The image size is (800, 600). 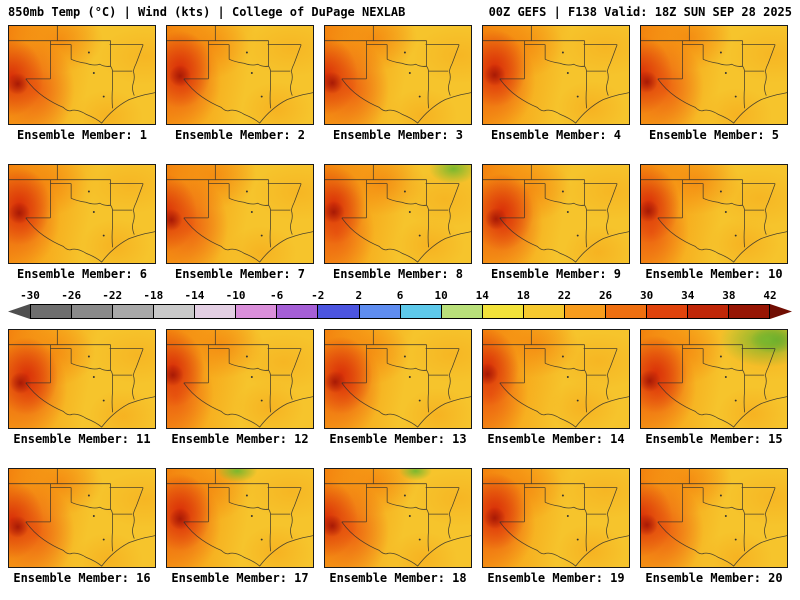 What do you see at coordinates (714, 135) in the screenshot?
I see `ensemble-member-label: Ensemble Member: 5` at bounding box center [714, 135].